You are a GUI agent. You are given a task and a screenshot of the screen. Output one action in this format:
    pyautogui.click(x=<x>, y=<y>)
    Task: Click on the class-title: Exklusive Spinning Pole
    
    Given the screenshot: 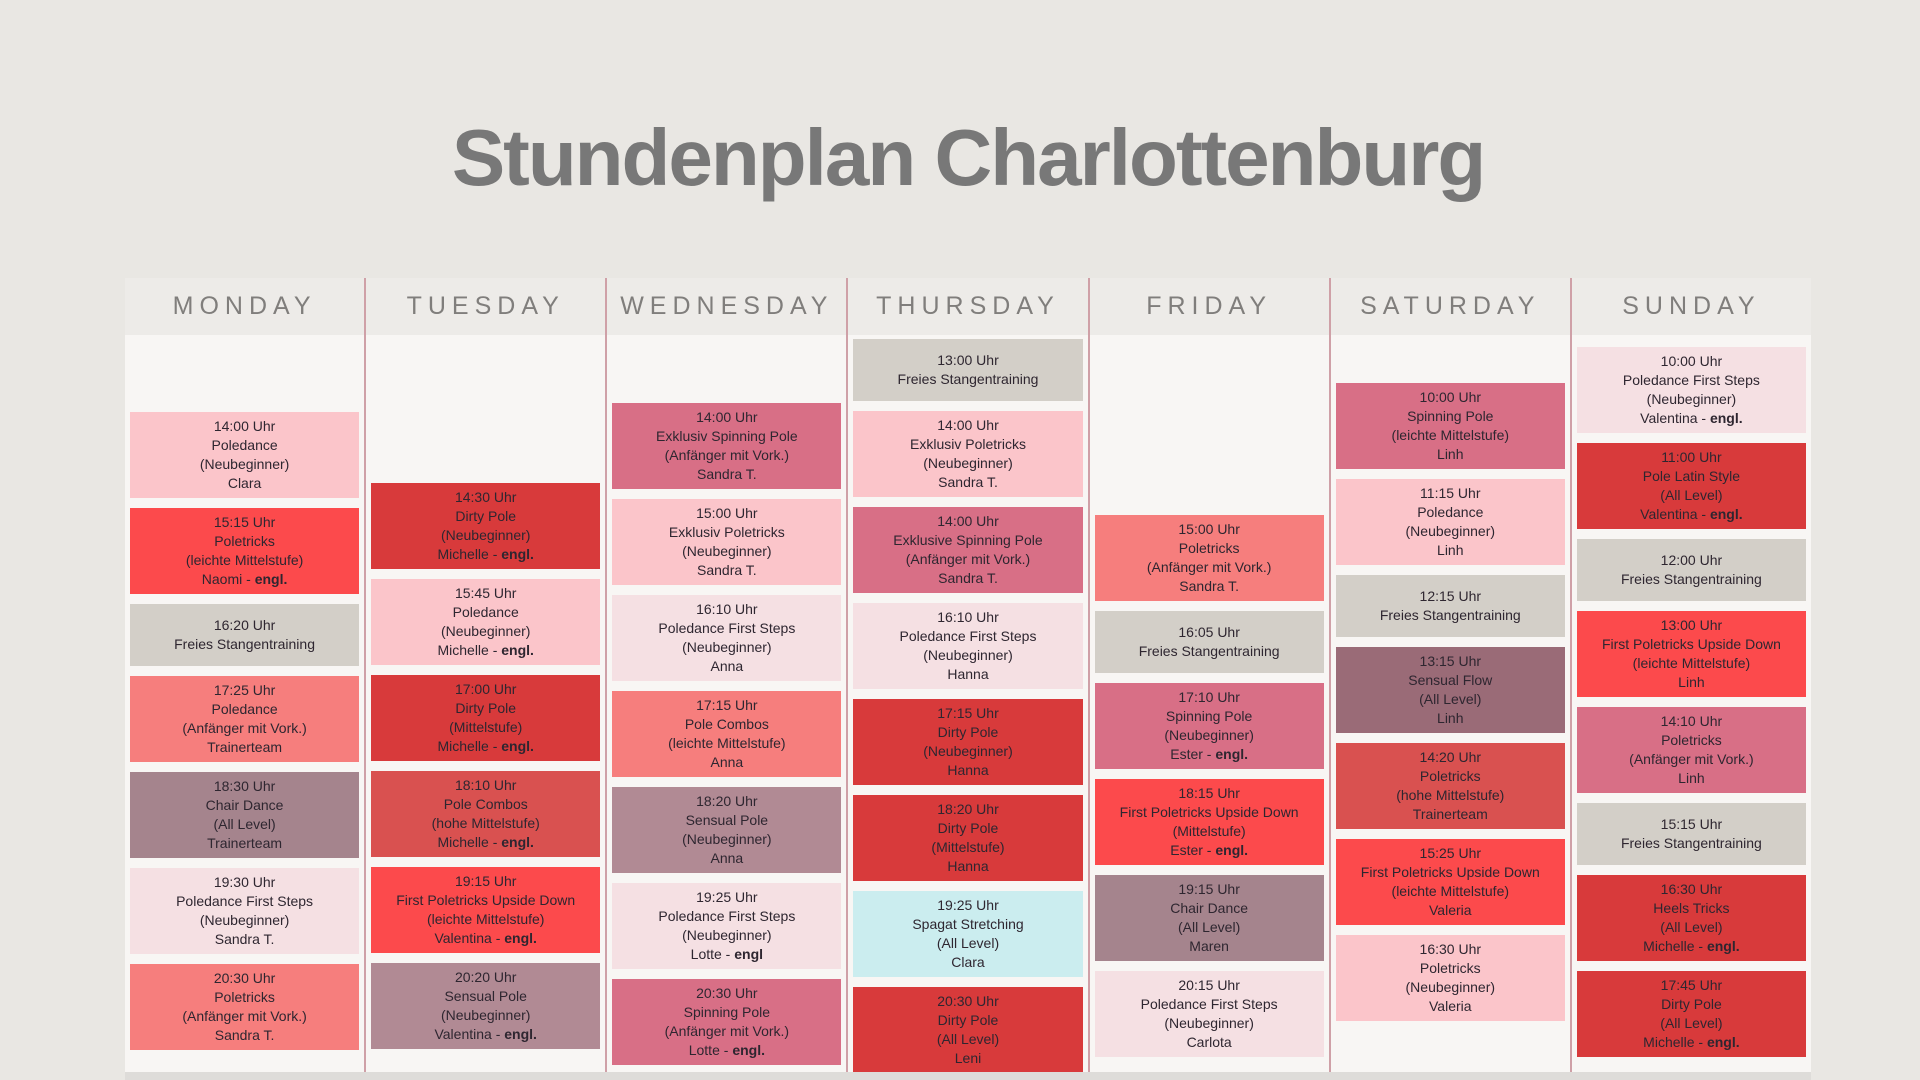 What is the action you would take?
    pyautogui.click(x=968, y=540)
    